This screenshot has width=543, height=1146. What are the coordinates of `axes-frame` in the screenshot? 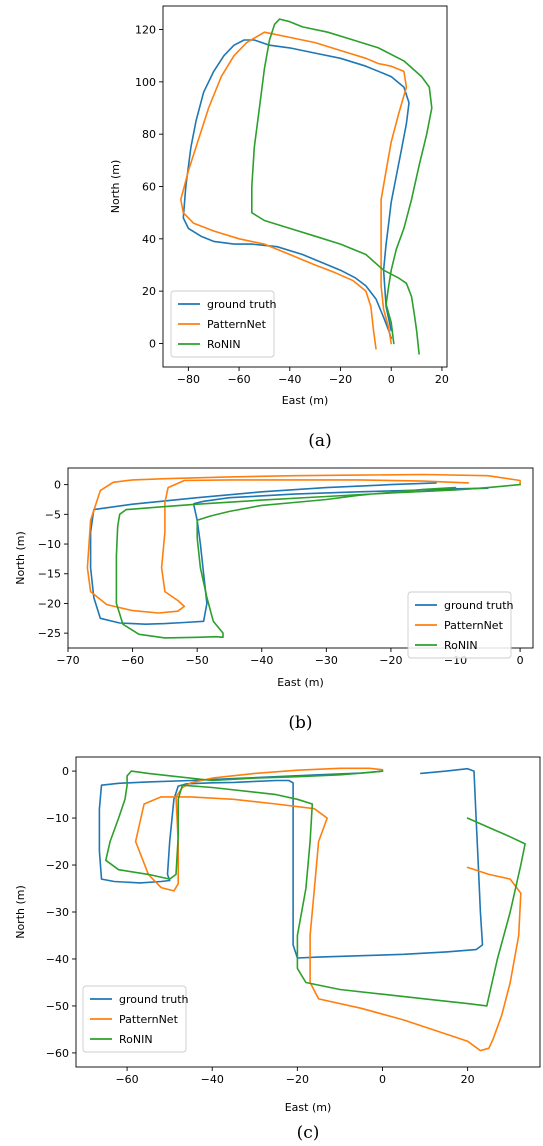 It's located at (300, 558).